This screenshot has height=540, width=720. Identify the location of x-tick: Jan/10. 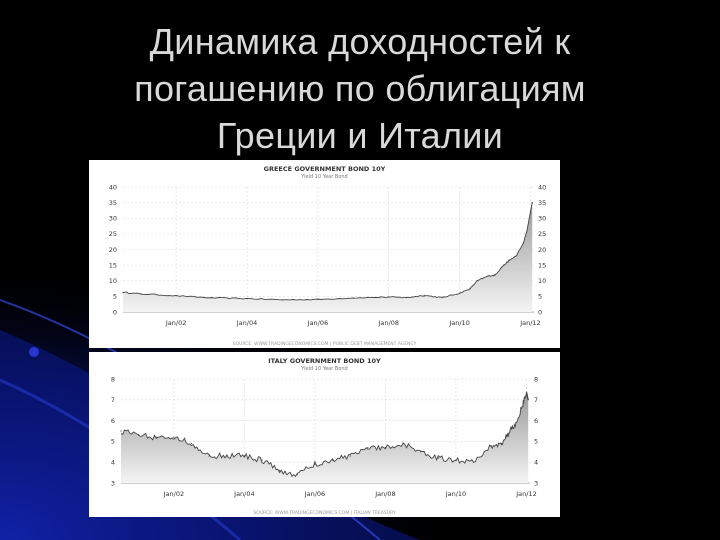
(455, 494).